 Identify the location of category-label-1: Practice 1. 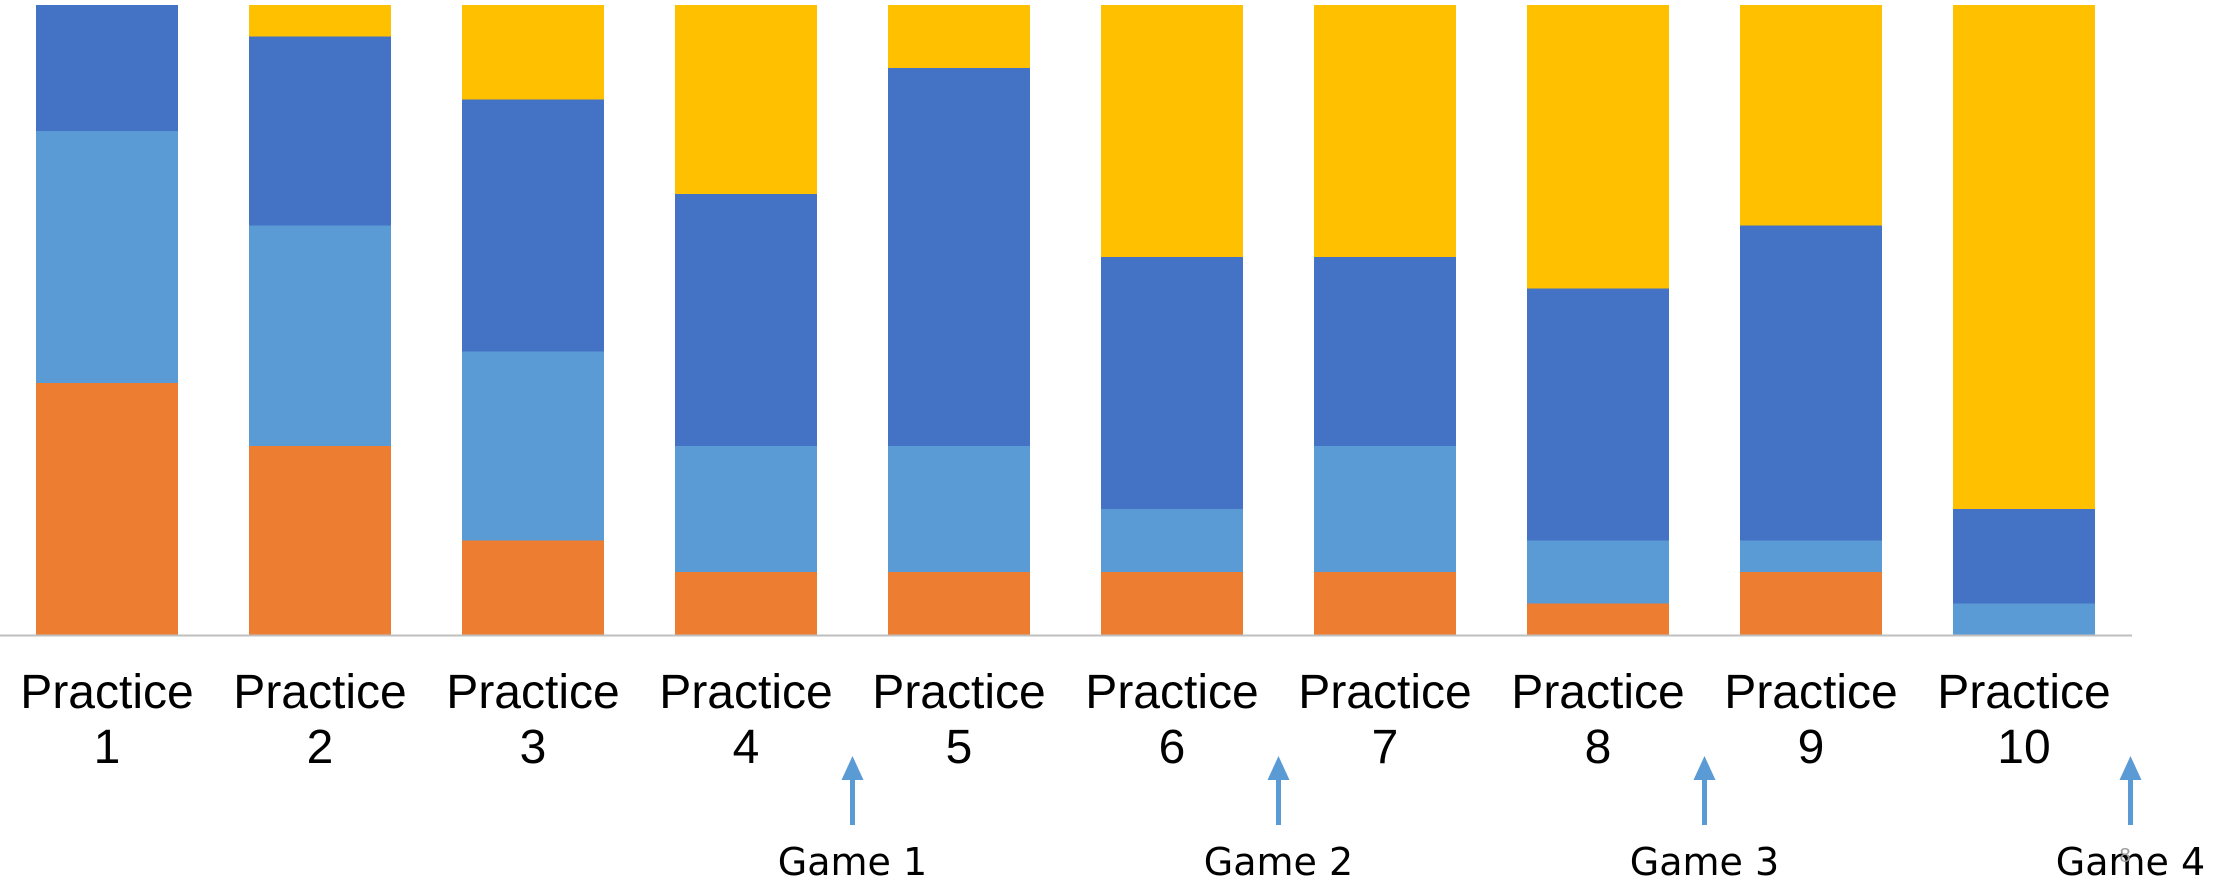
(106, 720).